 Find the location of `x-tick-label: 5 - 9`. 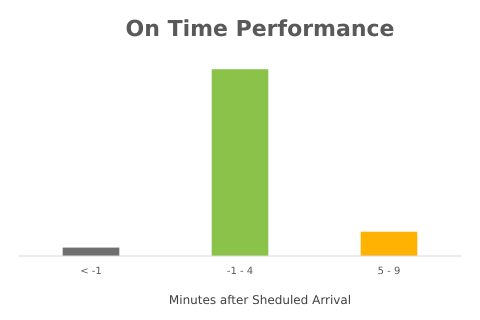

x-tick-label: 5 - 9 is located at coordinates (389, 271).